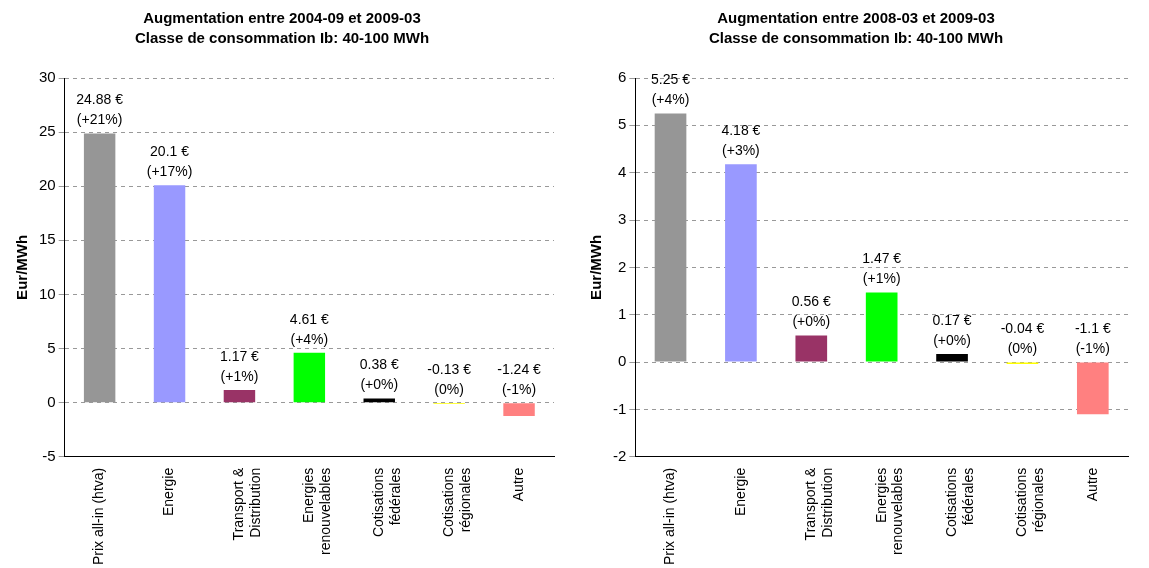 The height and width of the screenshot is (568, 1149). Describe the element at coordinates (49, 455) in the screenshot. I see `y-tick-label: -5` at that location.